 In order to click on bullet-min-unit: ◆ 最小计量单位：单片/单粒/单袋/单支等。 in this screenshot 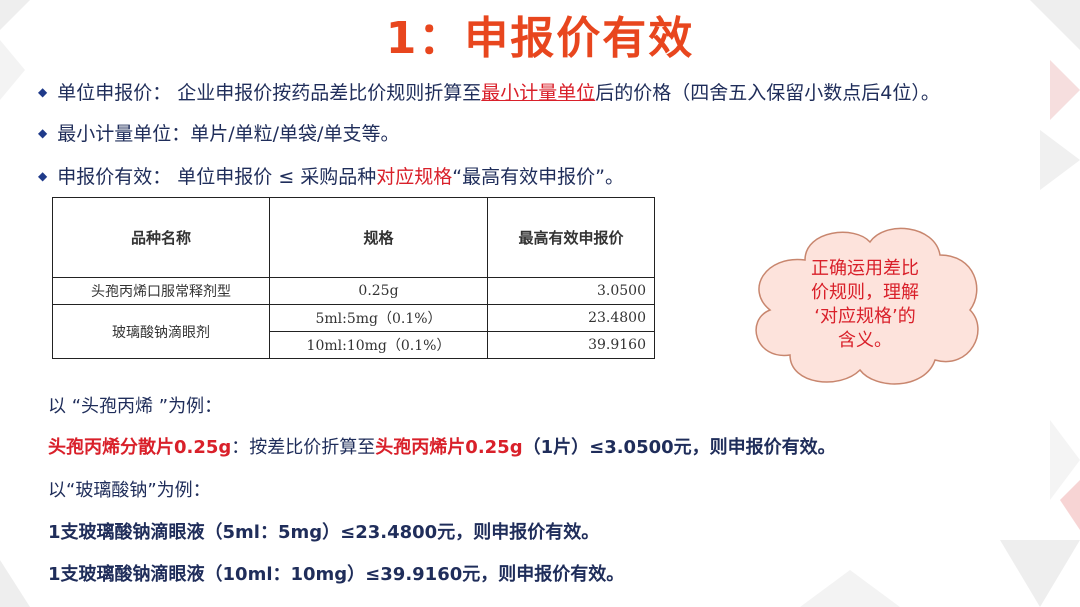, I will do `click(218, 132)`.